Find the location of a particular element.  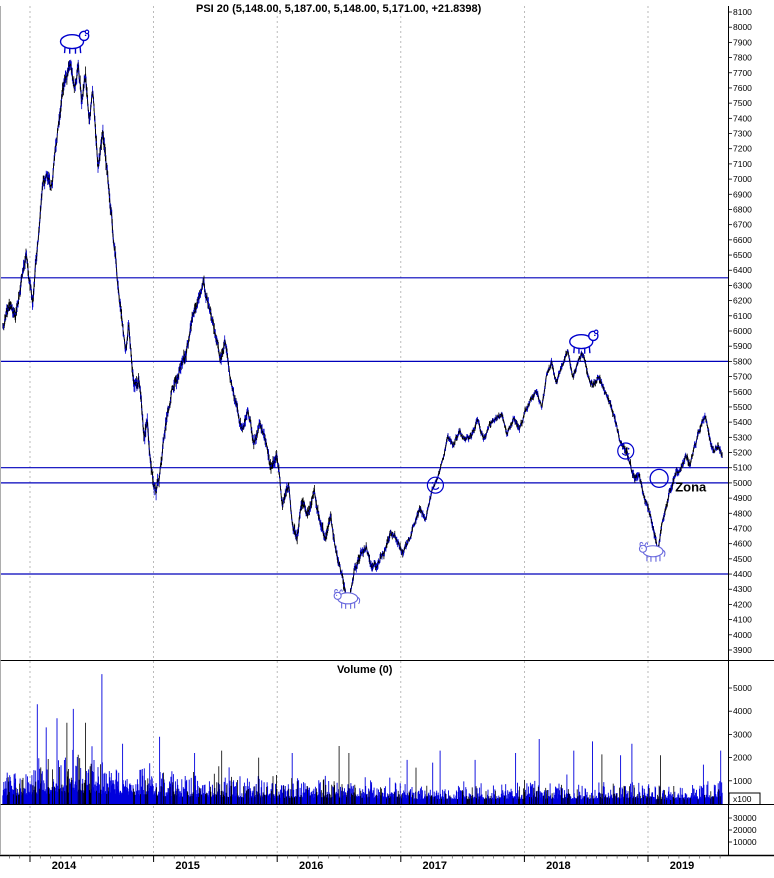

svg-text: 6700 is located at coordinates (742, 225).